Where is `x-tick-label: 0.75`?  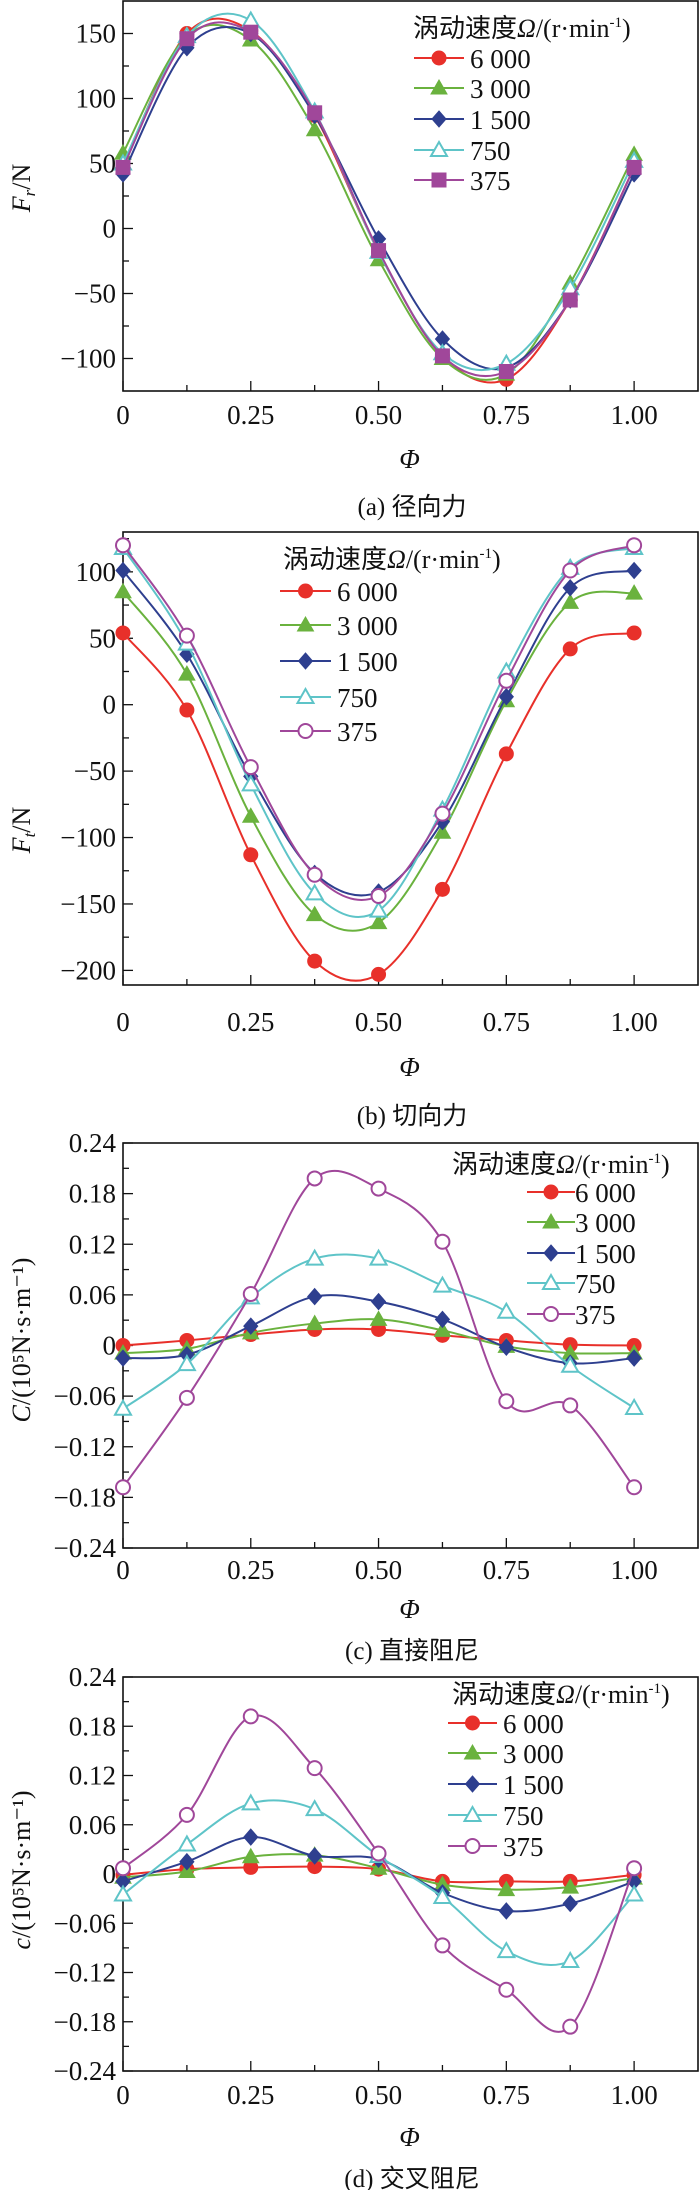
x-tick-label: 0.75 is located at coordinates (506, 415).